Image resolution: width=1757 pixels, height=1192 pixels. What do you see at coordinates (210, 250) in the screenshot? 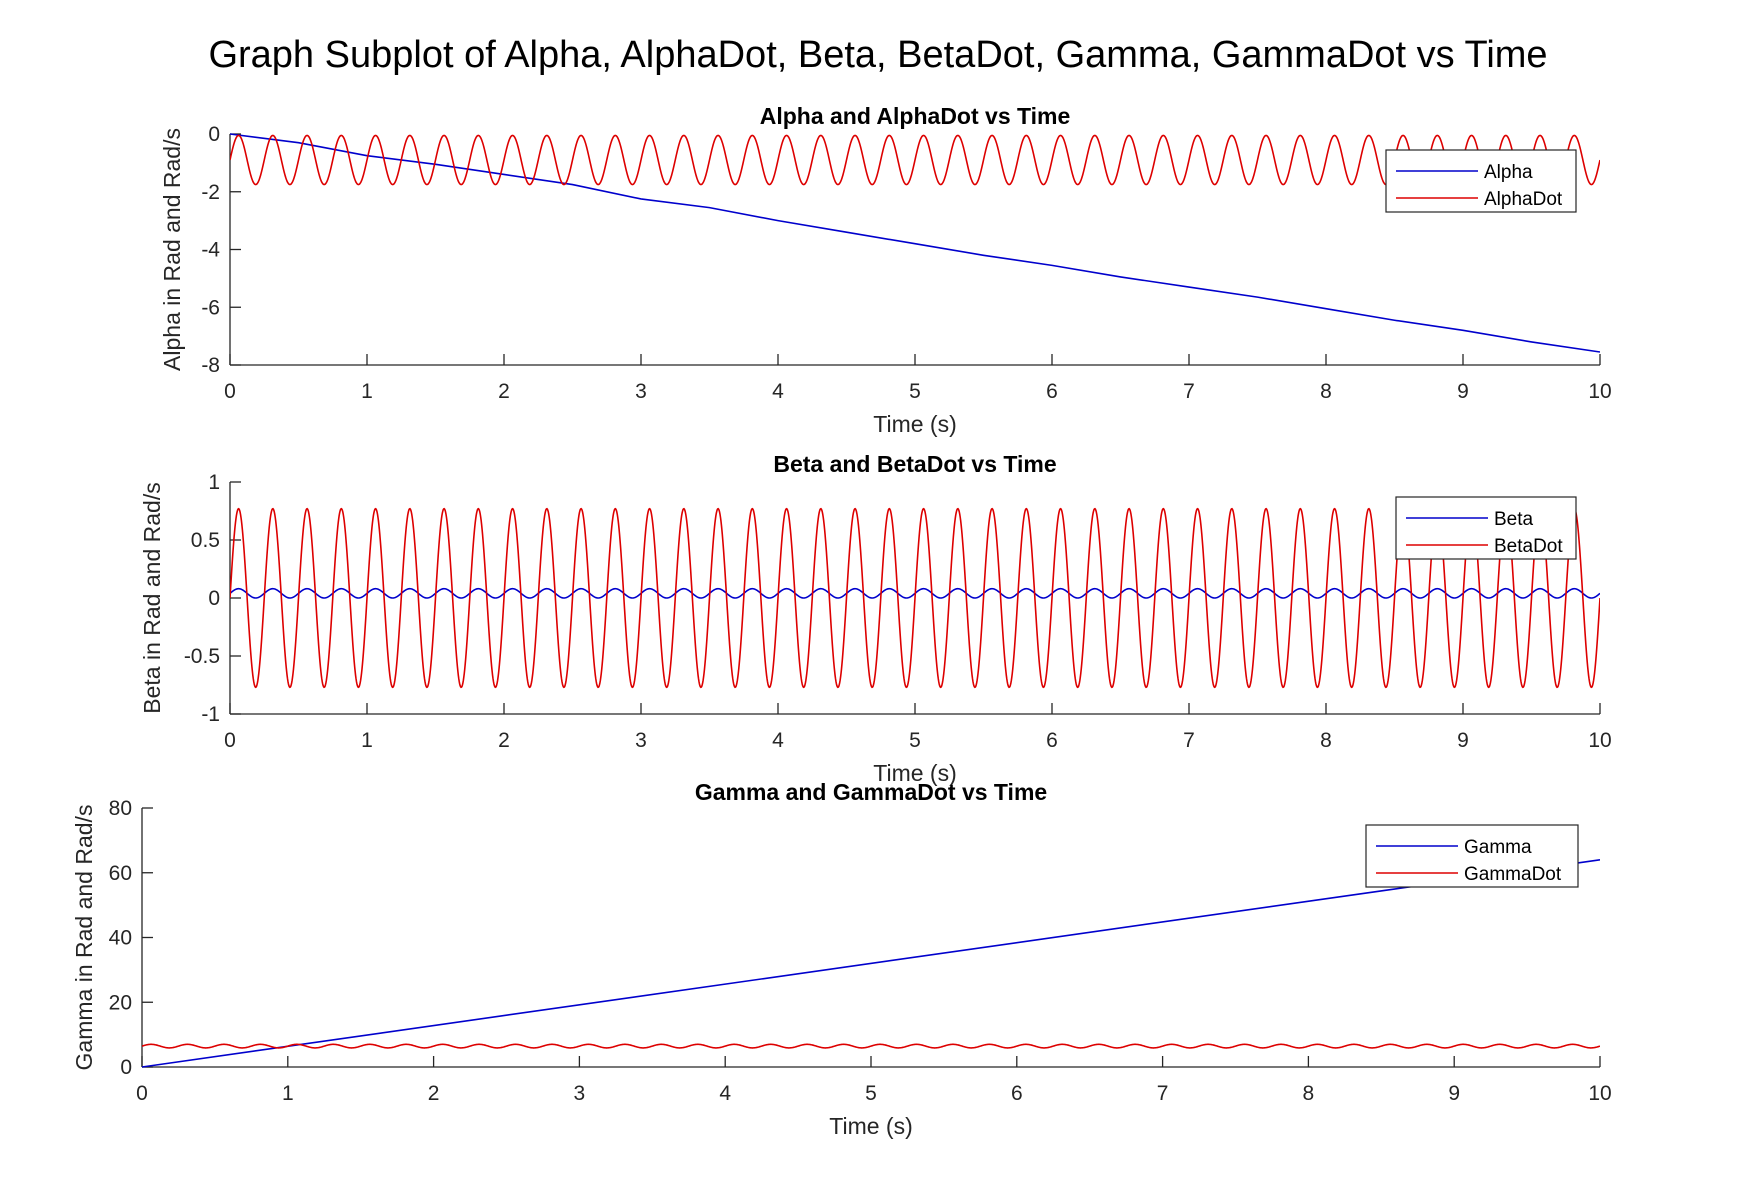
I see `y-tick-label: -4` at bounding box center [210, 250].